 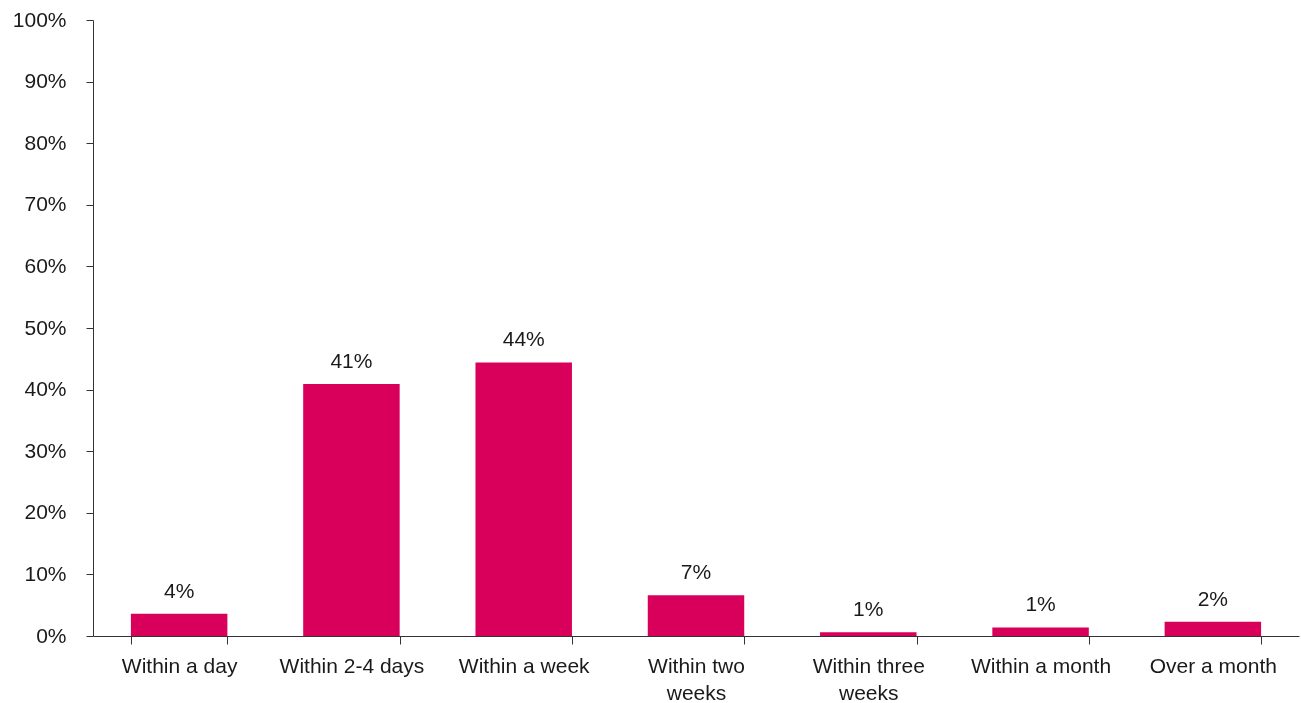 What do you see at coordinates (39, 19) in the screenshot?
I see `y-tick-label: 100%` at bounding box center [39, 19].